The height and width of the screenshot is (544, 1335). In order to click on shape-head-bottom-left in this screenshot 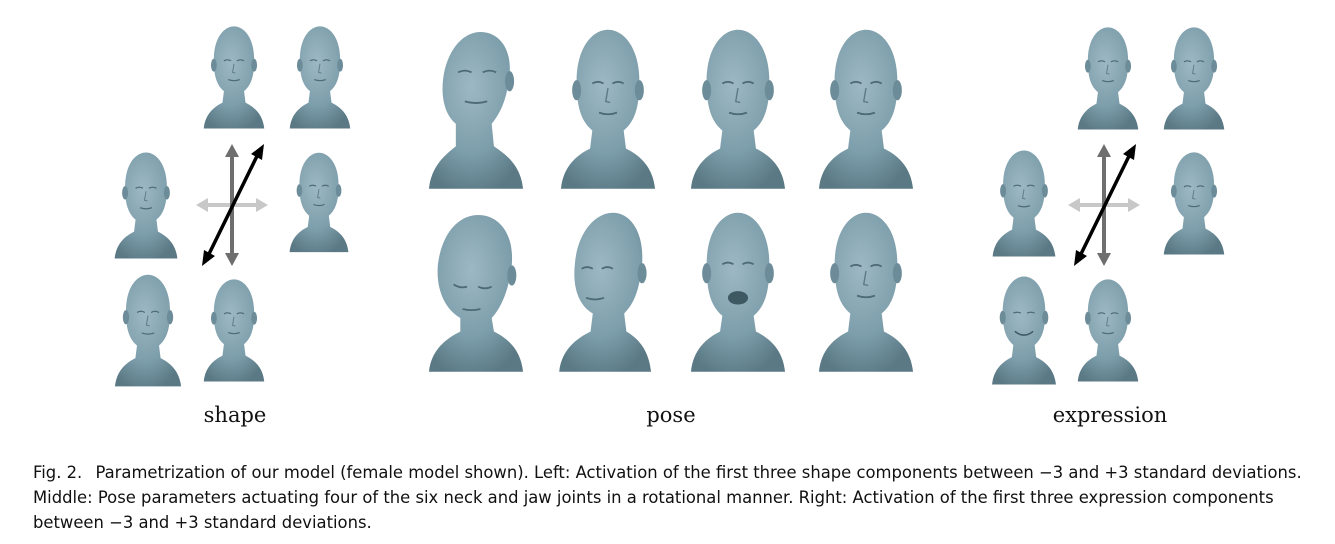, I will do `click(148, 329)`.